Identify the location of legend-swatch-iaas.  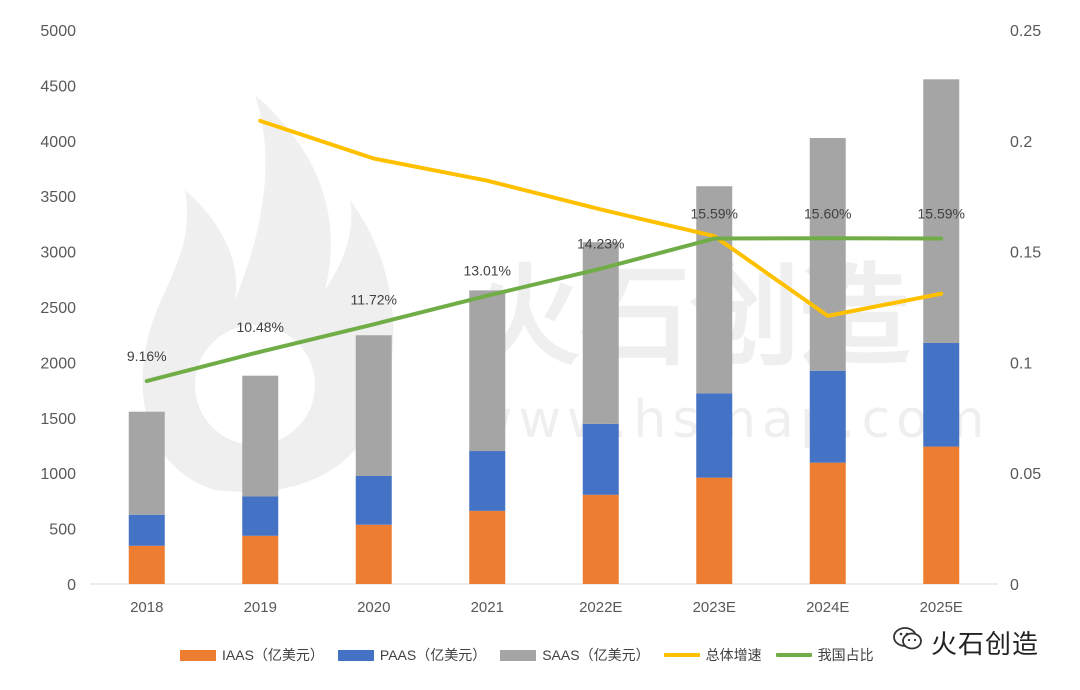
(198, 655).